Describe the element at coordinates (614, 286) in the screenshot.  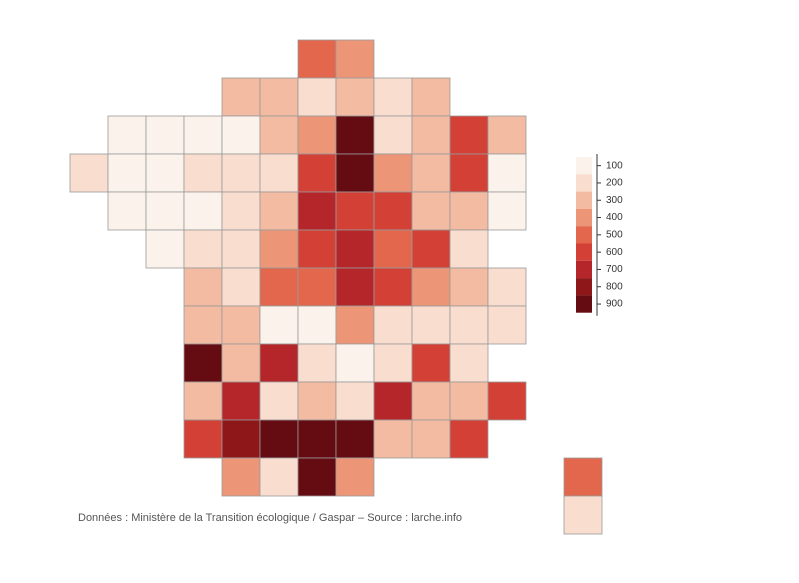
I see `legend-label: 800` at that location.